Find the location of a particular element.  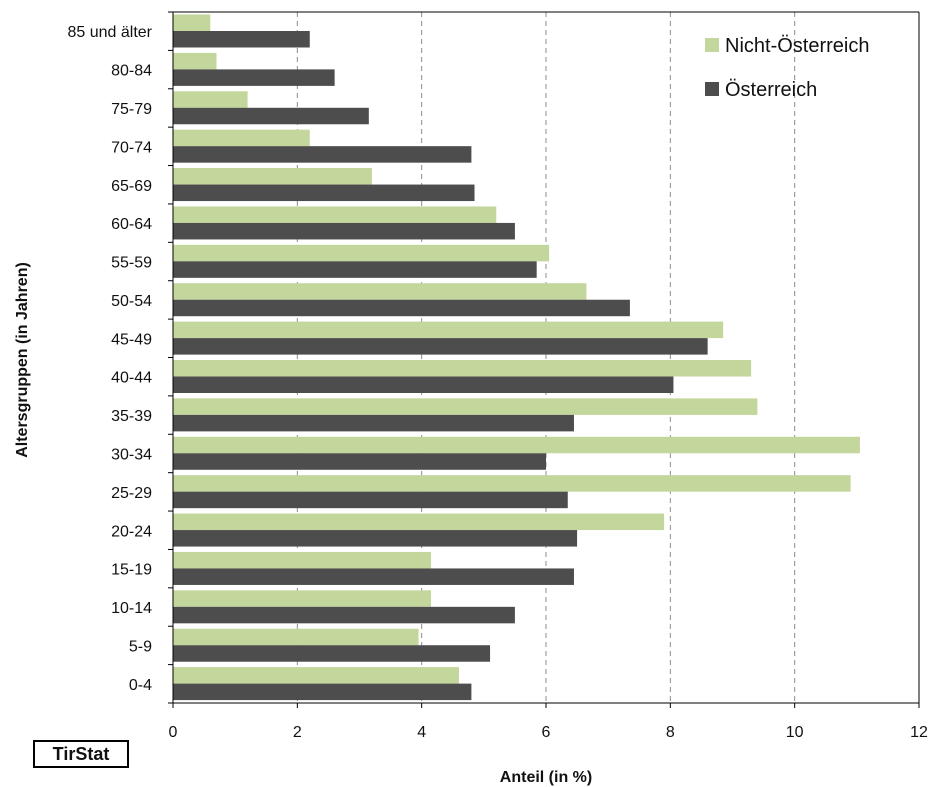

legend: Nicht-Österreich Österreich is located at coordinates (787, 68).